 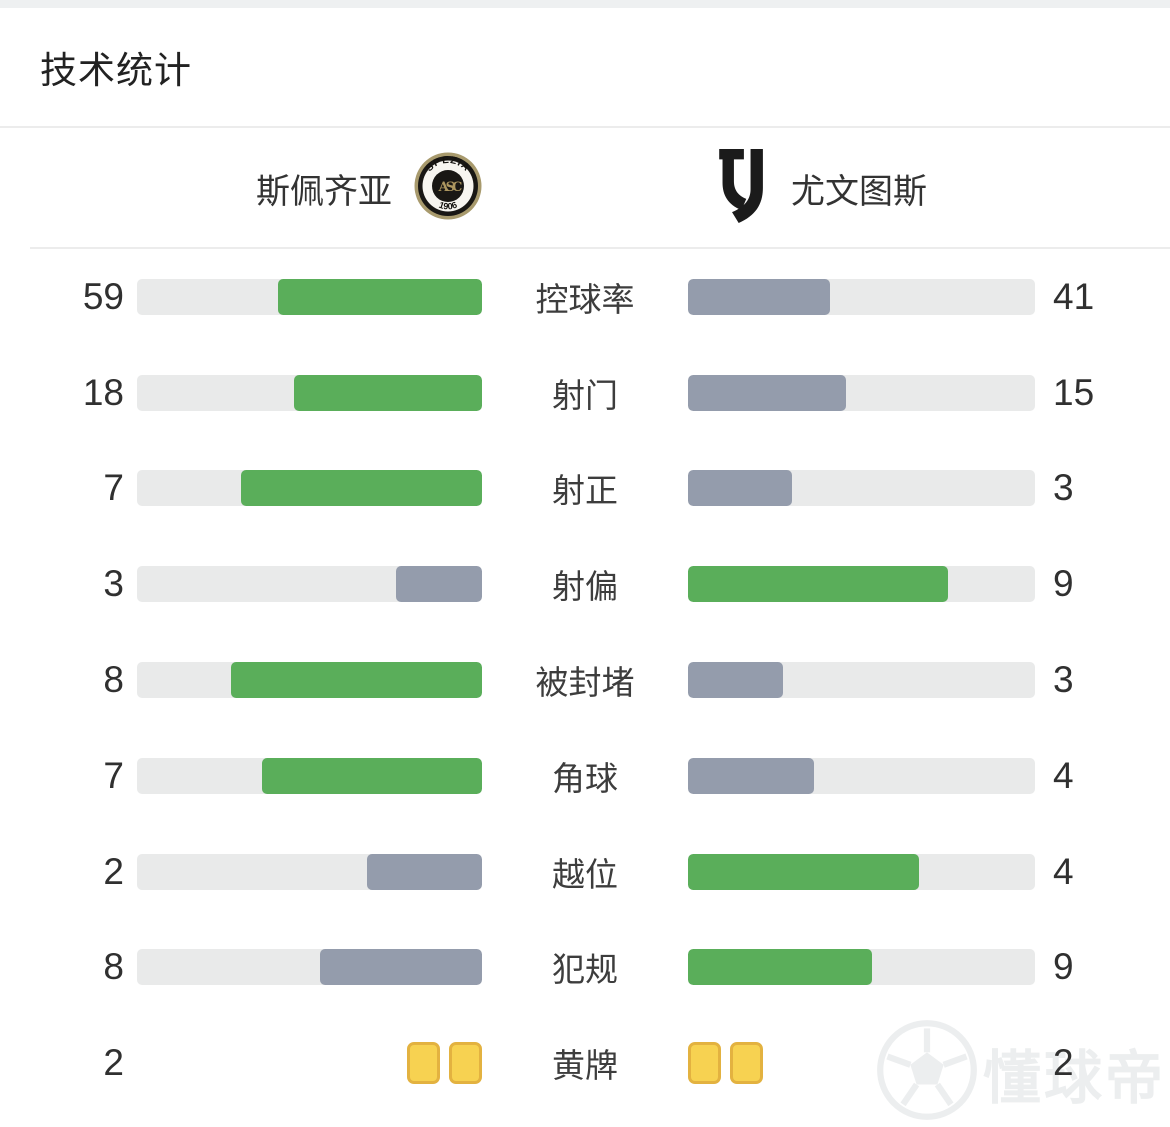 What do you see at coordinates (116, 70) in the screenshot?
I see `page-title: 技术统计` at bounding box center [116, 70].